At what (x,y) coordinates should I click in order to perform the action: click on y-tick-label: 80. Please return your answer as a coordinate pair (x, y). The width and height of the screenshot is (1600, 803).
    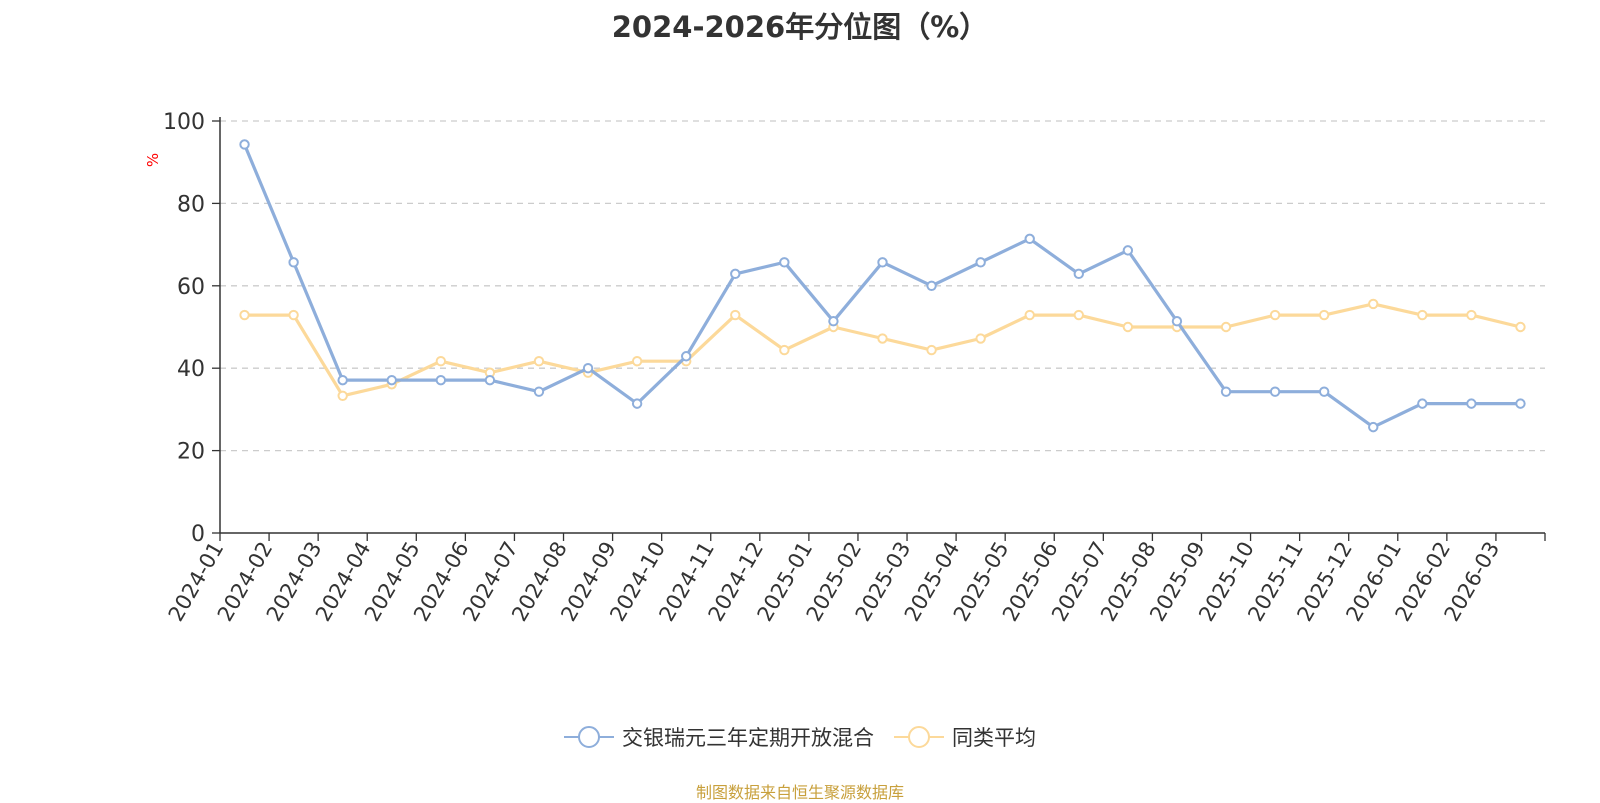
    Looking at the image, I should click on (191, 204).